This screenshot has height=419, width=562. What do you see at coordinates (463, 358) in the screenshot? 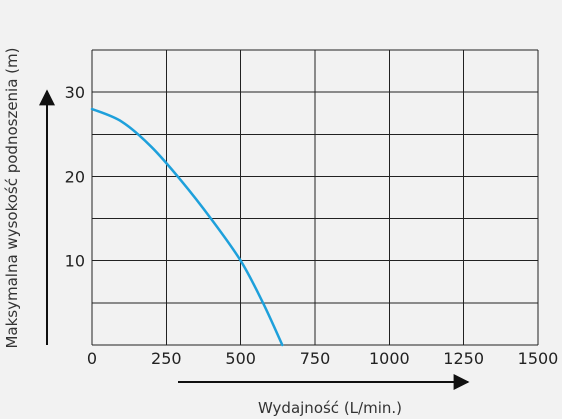
I see `x-tick-label-5: 1250` at bounding box center [463, 358].